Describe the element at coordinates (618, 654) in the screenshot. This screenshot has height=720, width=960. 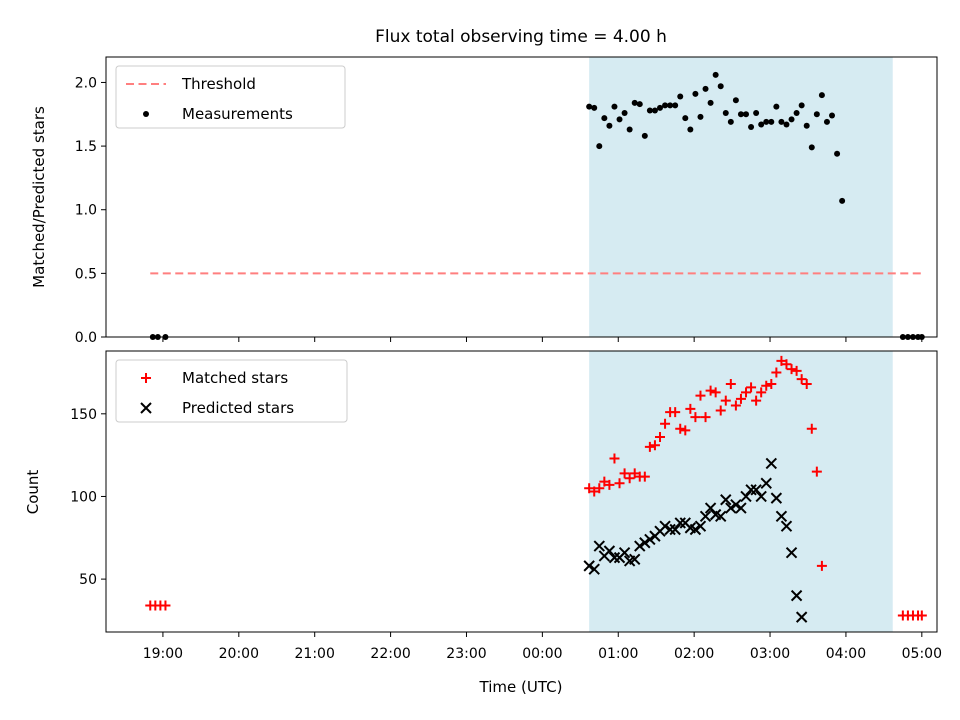
I see `x-tick-label: 01:00` at that location.